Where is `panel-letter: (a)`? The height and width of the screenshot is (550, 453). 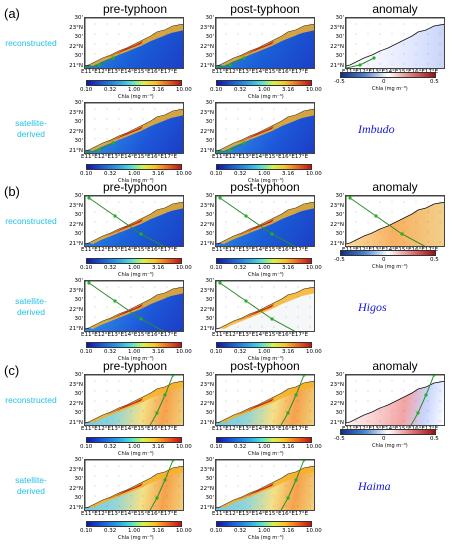
panel-letter: (a) is located at coordinates (12, 13).